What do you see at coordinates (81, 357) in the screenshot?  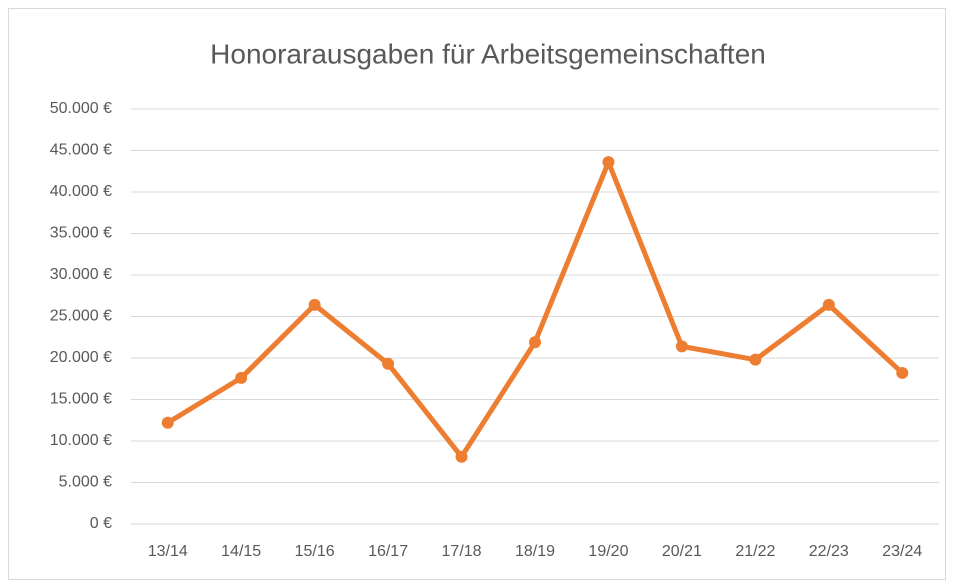 I see `y-tick-label: 20.000 €` at bounding box center [81, 357].